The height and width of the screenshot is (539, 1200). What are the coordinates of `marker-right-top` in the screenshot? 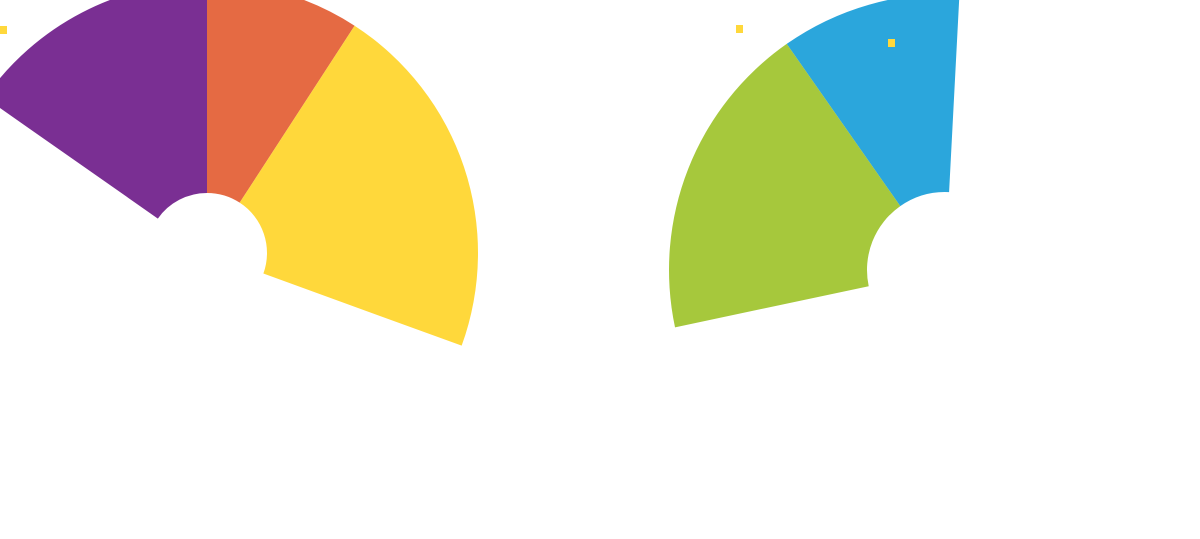 It's located at (891, 43).